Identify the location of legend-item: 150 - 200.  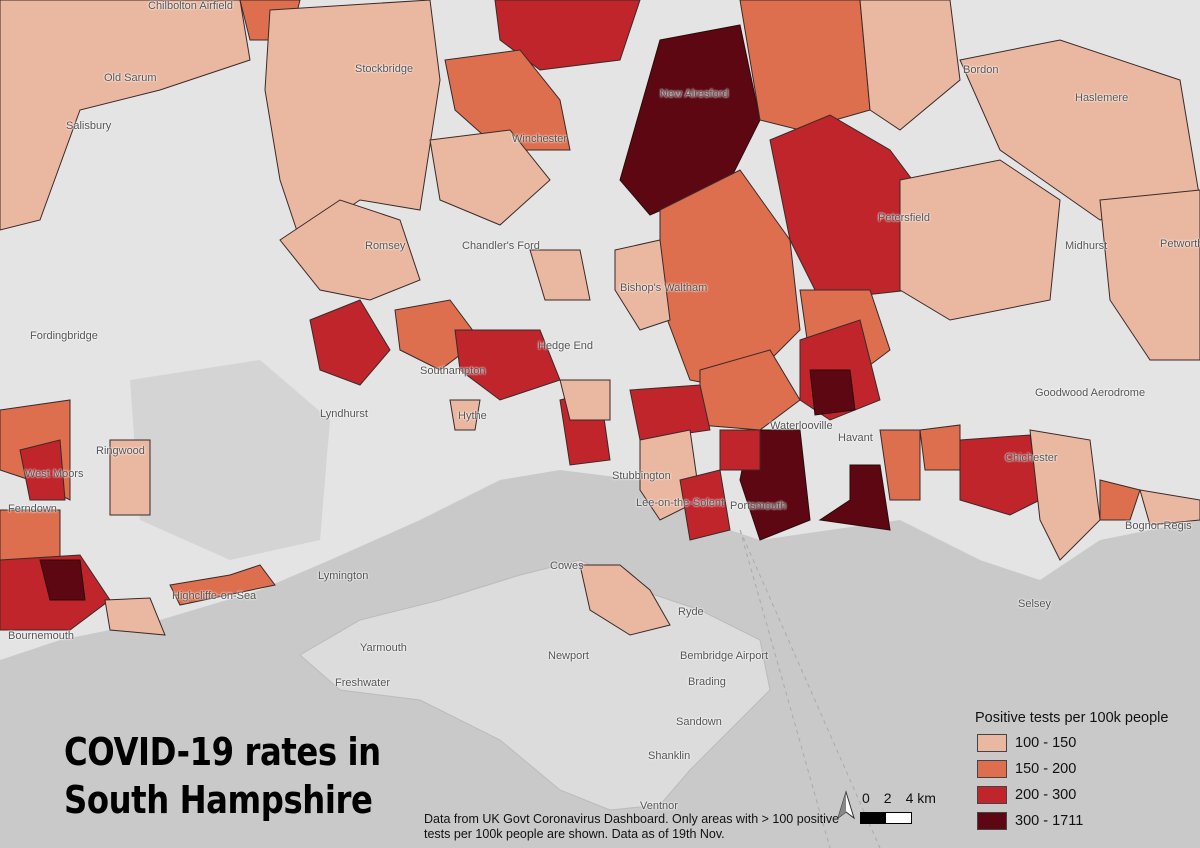
(1072, 769).